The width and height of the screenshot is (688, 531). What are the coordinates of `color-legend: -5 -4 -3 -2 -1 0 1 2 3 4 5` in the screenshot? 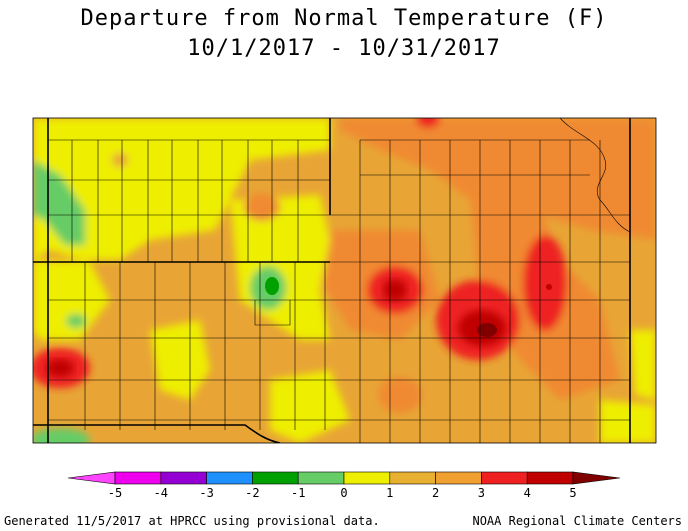 It's located at (344, 485).